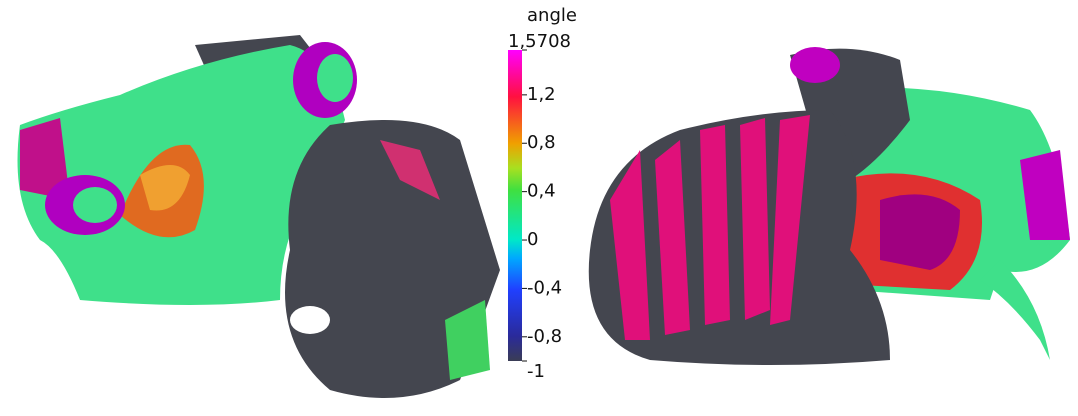  I want to click on tick-label: 1,2, so click(541, 94).